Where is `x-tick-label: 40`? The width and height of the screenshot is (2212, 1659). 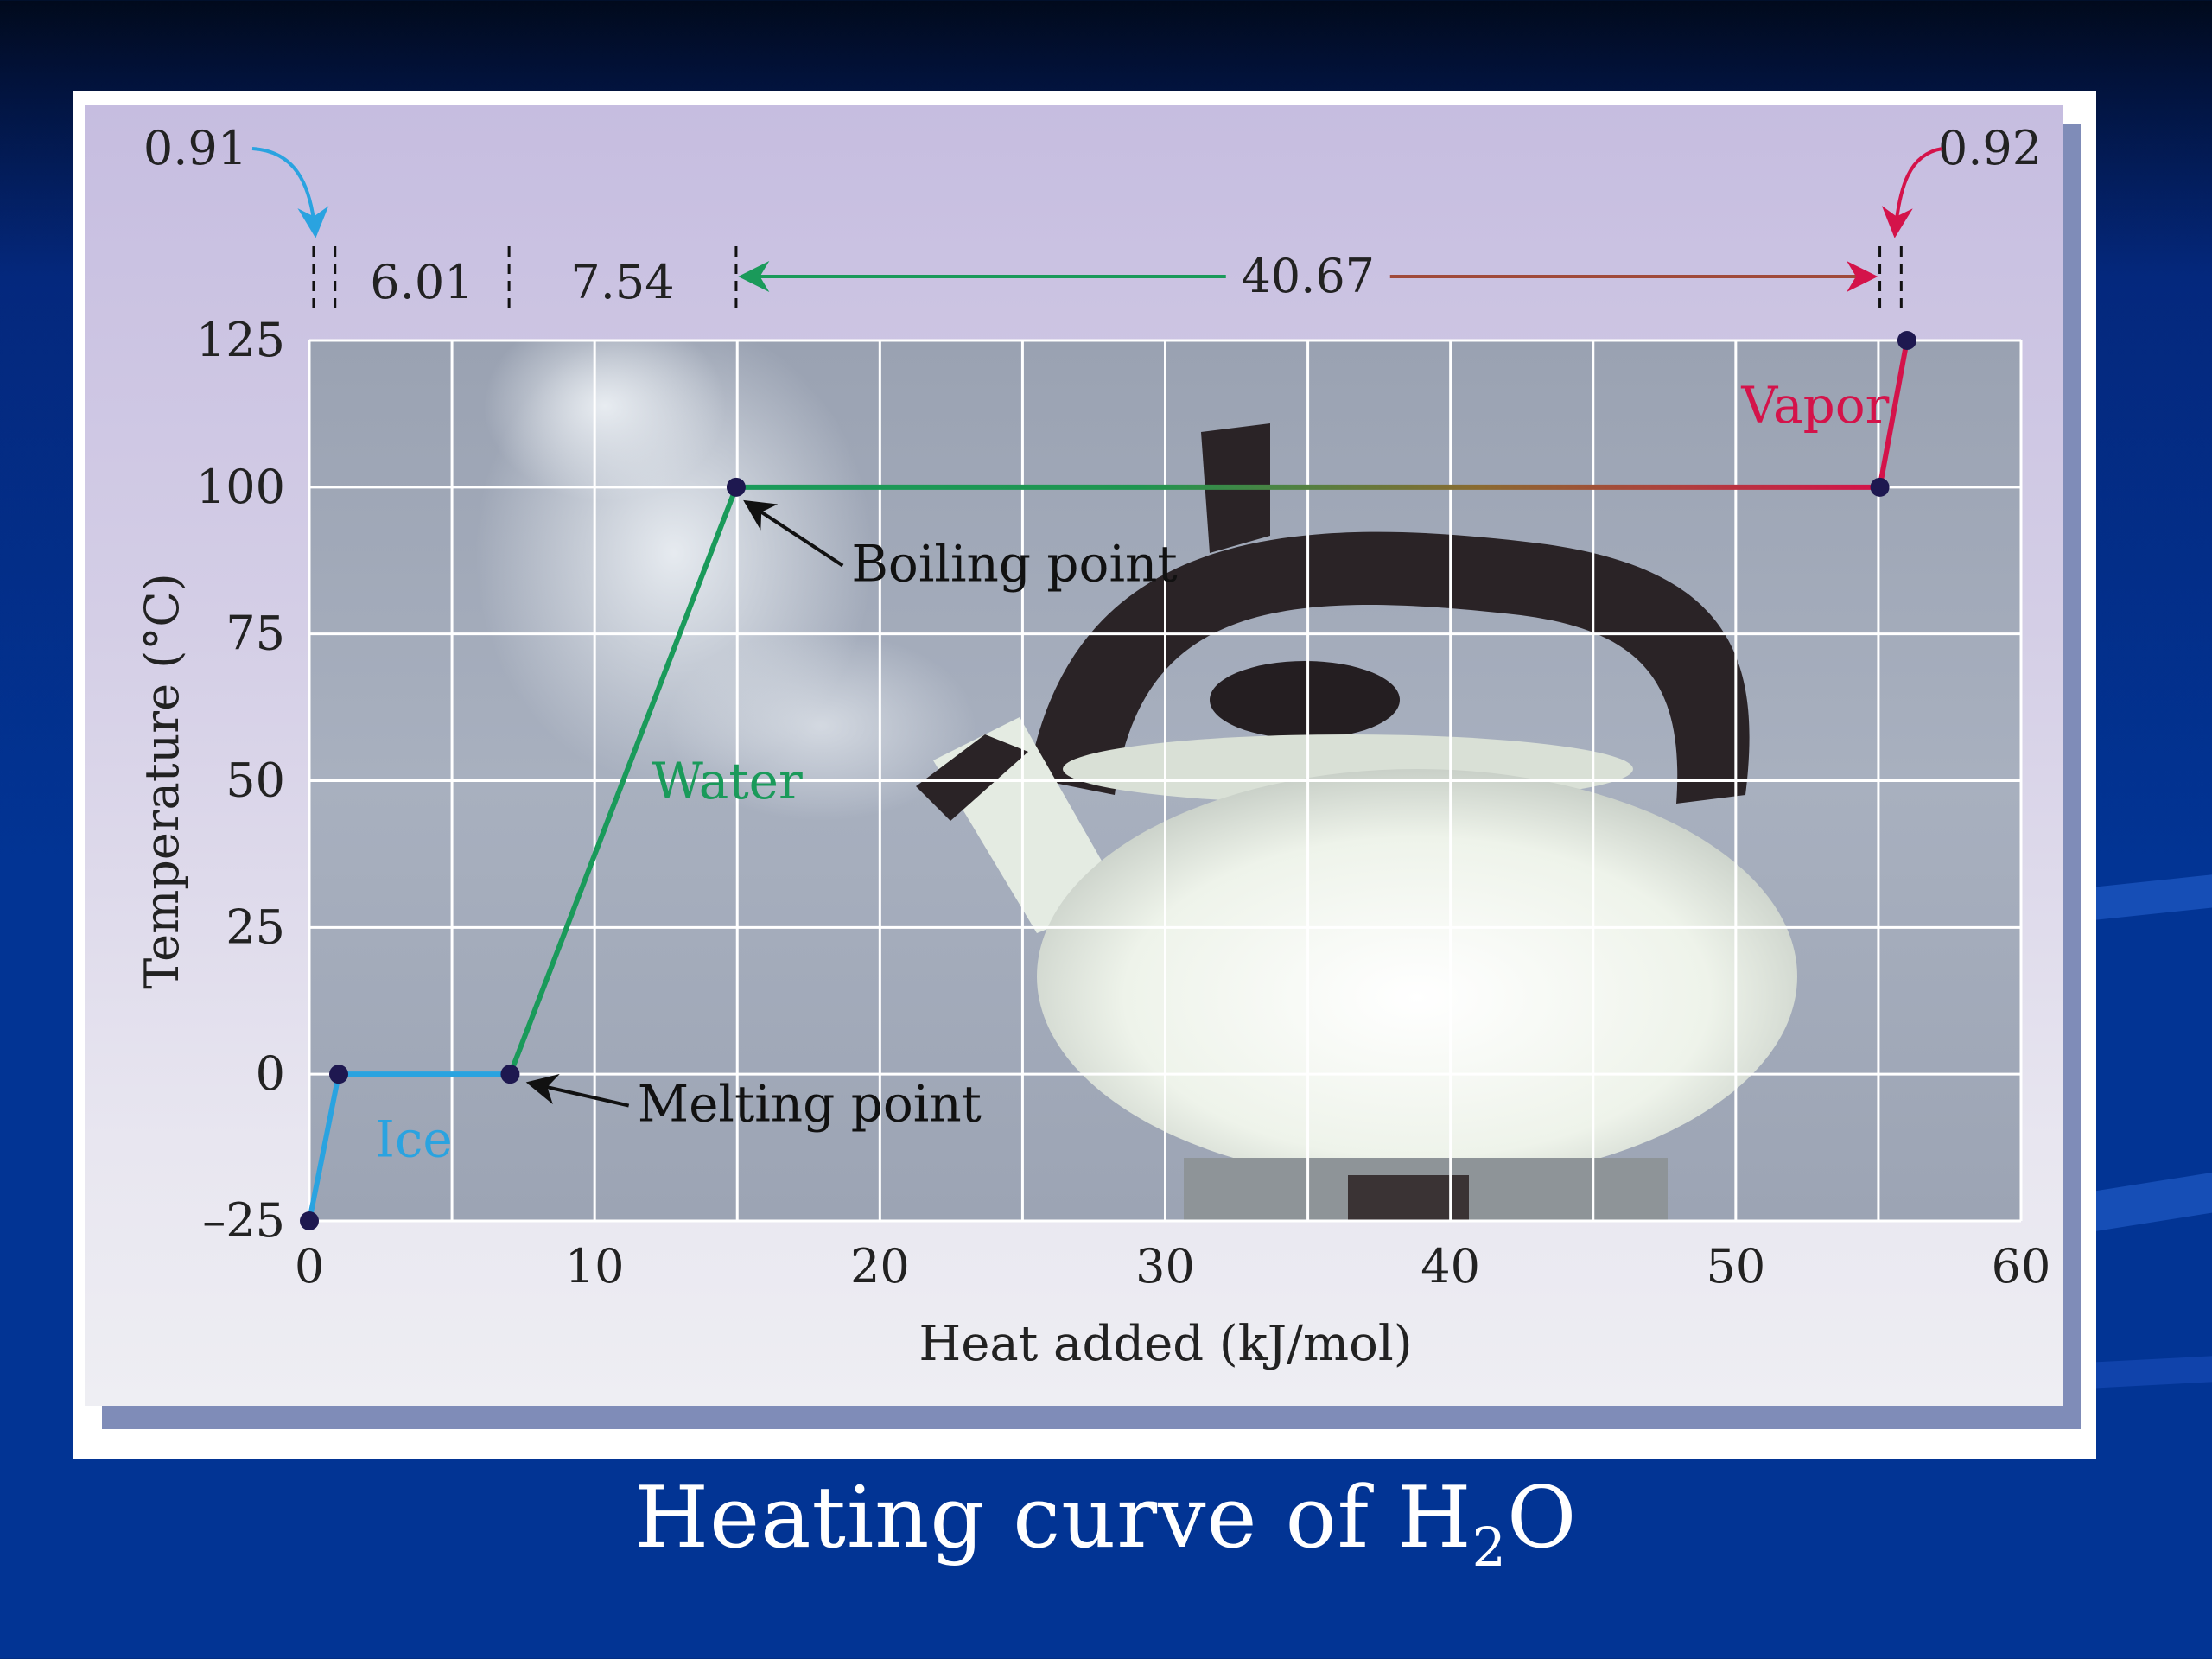
x-tick-label: 40 is located at coordinates (1450, 1266).